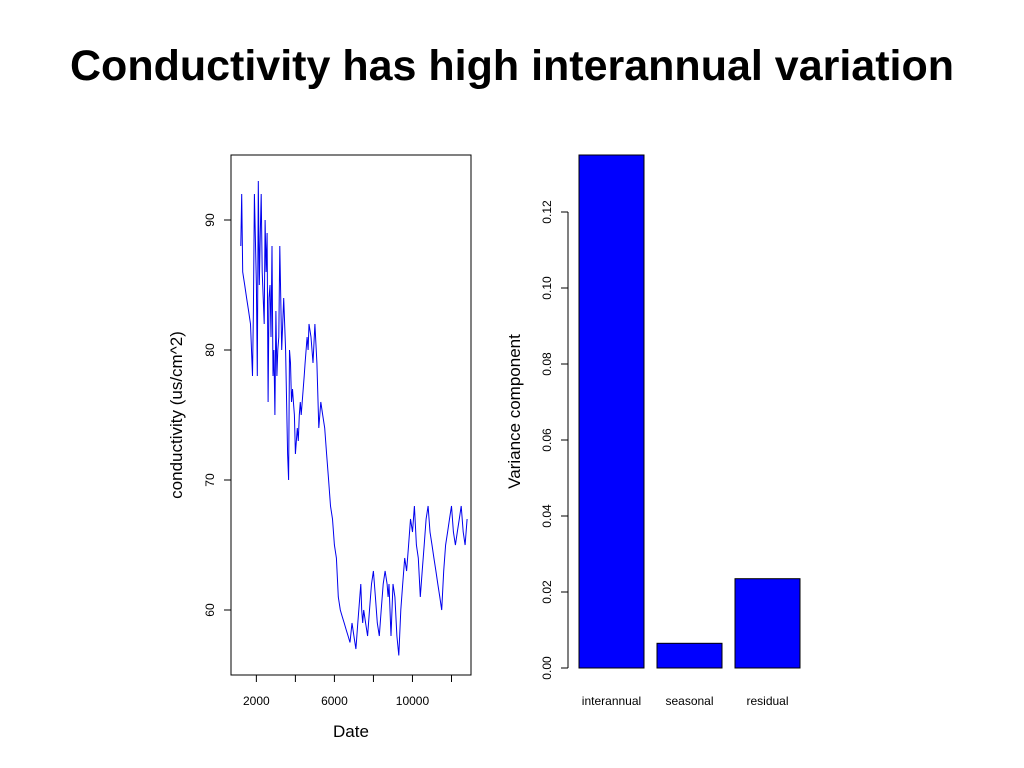 This screenshot has height=768, width=1024. What do you see at coordinates (611, 701) in the screenshot?
I see `category-label: interannual` at bounding box center [611, 701].